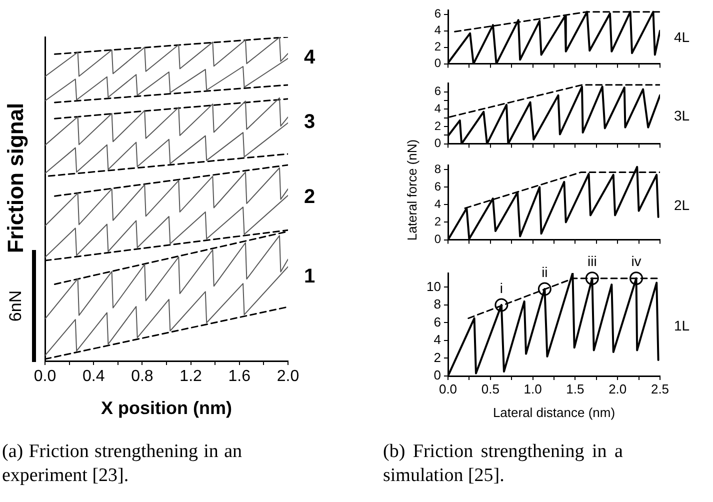 The width and height of the screenshot is (713, 502). I want to click on text: 6nN, so click(16, 306).